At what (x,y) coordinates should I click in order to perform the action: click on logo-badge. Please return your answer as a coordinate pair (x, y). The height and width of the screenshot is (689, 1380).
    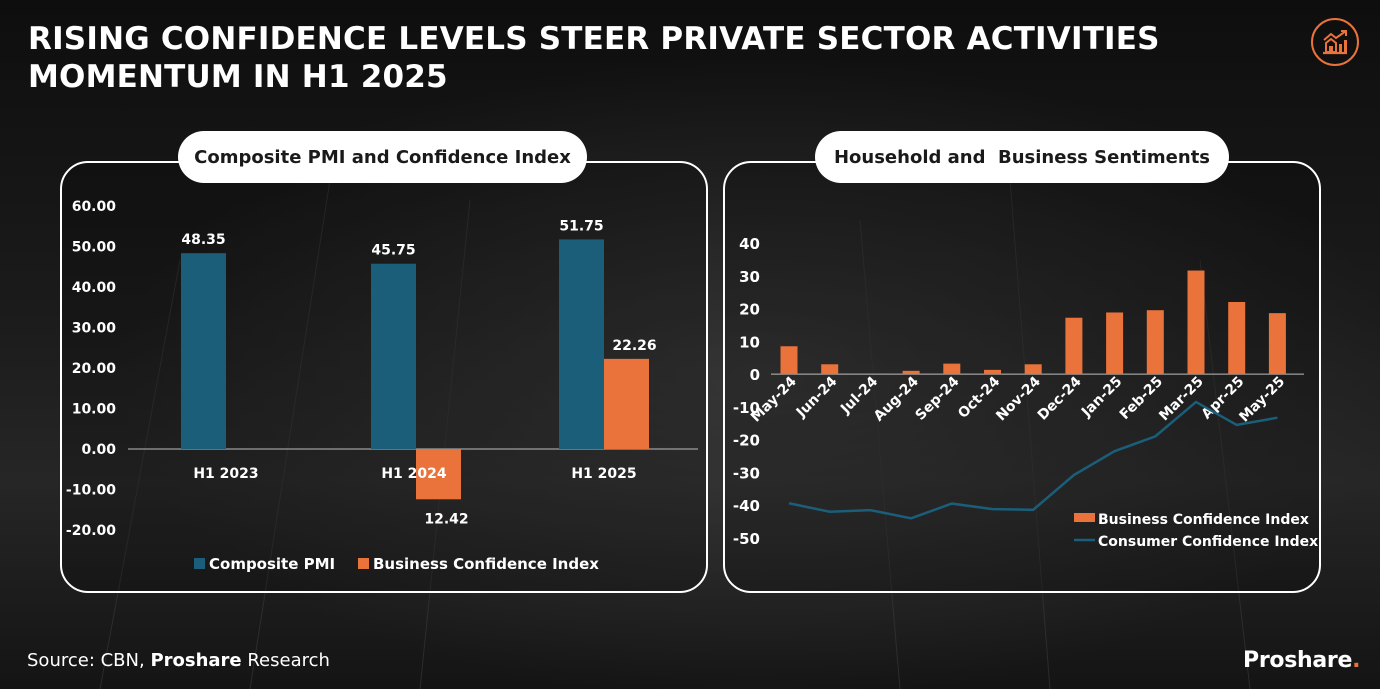
    Looking at the image, I should click on (1335, 42).